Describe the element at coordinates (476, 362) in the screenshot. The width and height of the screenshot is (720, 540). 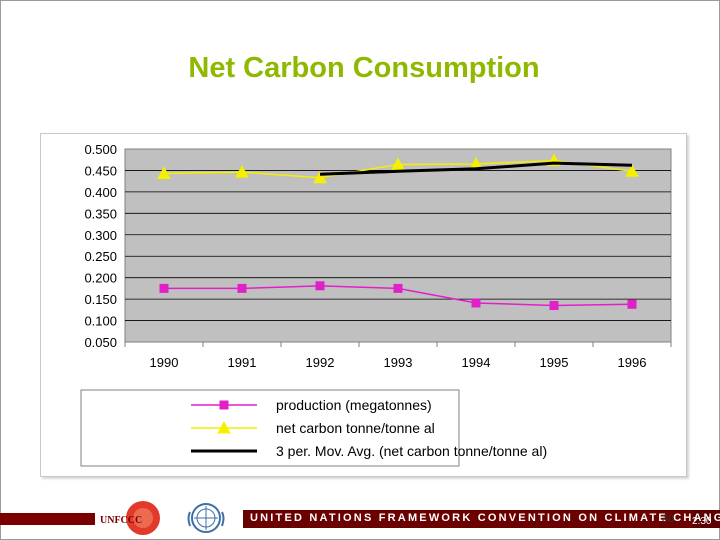
I see `x-tick-label: 1994` at that location.